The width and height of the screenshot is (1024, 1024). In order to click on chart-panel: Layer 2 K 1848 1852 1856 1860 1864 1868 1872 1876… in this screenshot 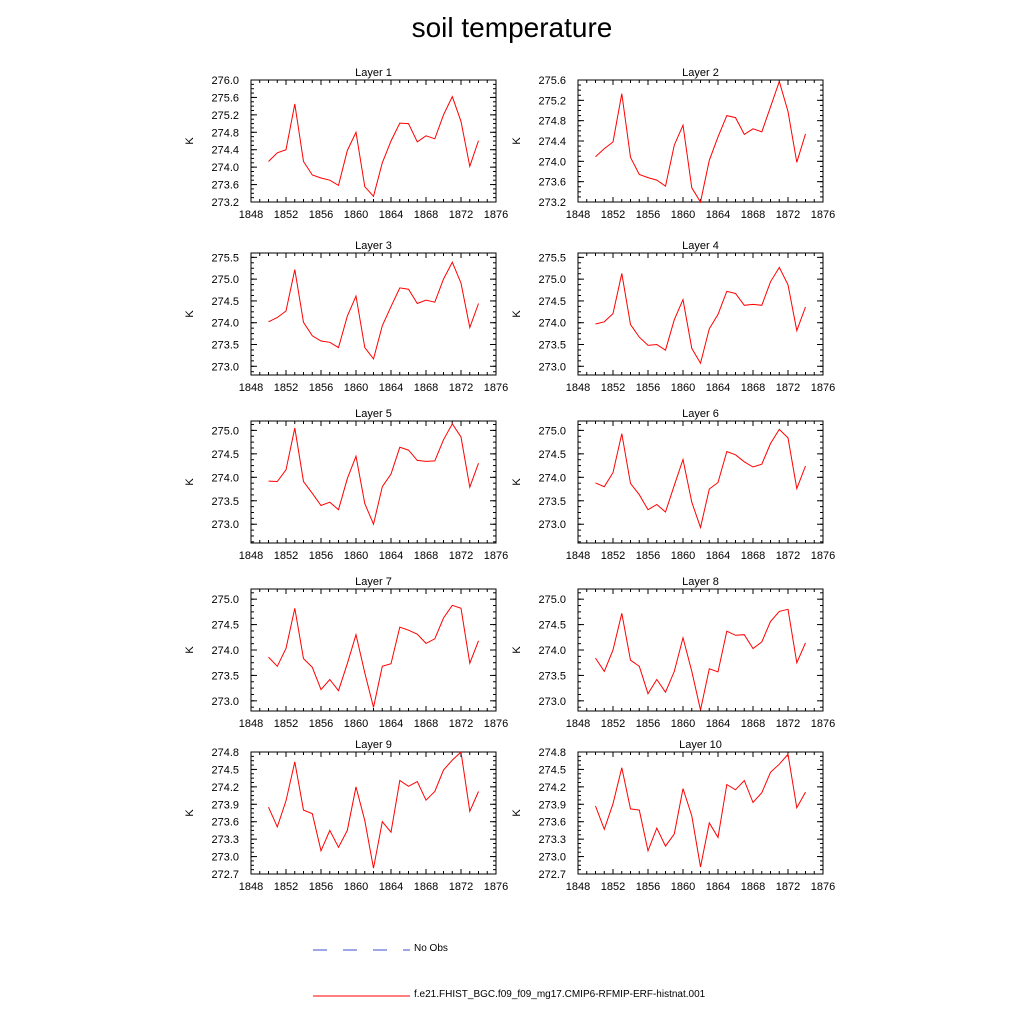, I will do `click(673, 144)`.